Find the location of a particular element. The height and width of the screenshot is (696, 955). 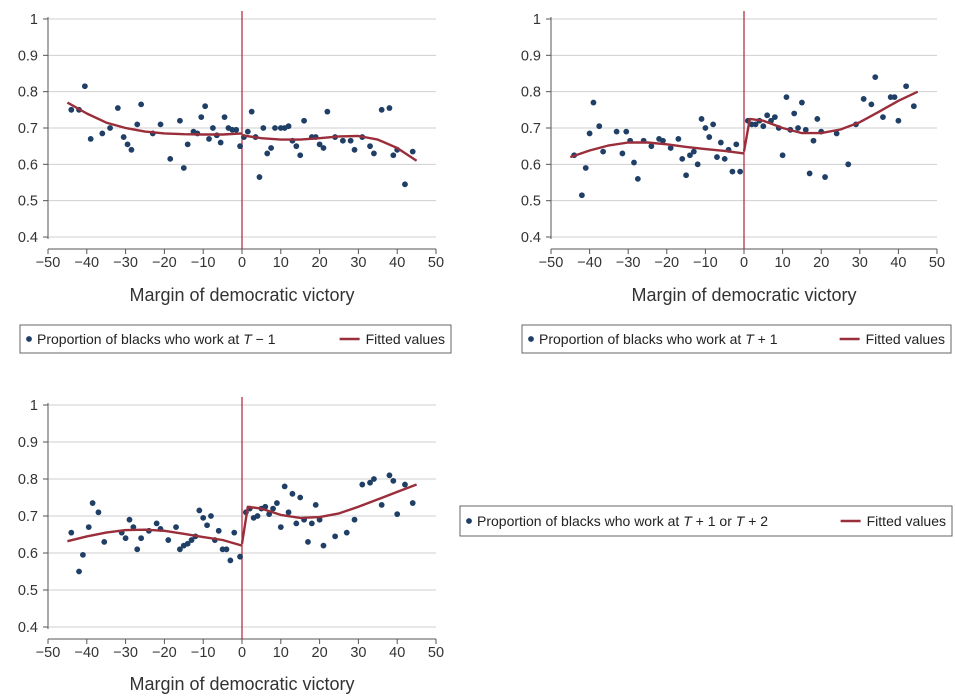

x-tick-label: 20 is located at coordinates (320, 653).